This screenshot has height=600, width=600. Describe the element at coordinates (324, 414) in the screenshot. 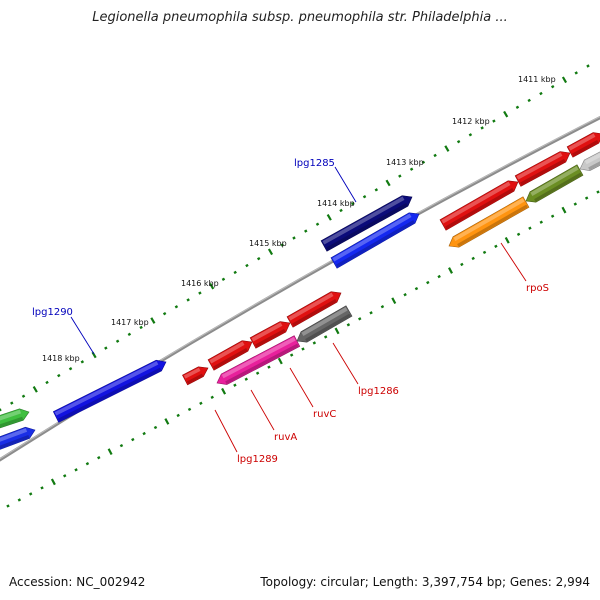

I see `gene-label-ruvc: ruvC` at that location.